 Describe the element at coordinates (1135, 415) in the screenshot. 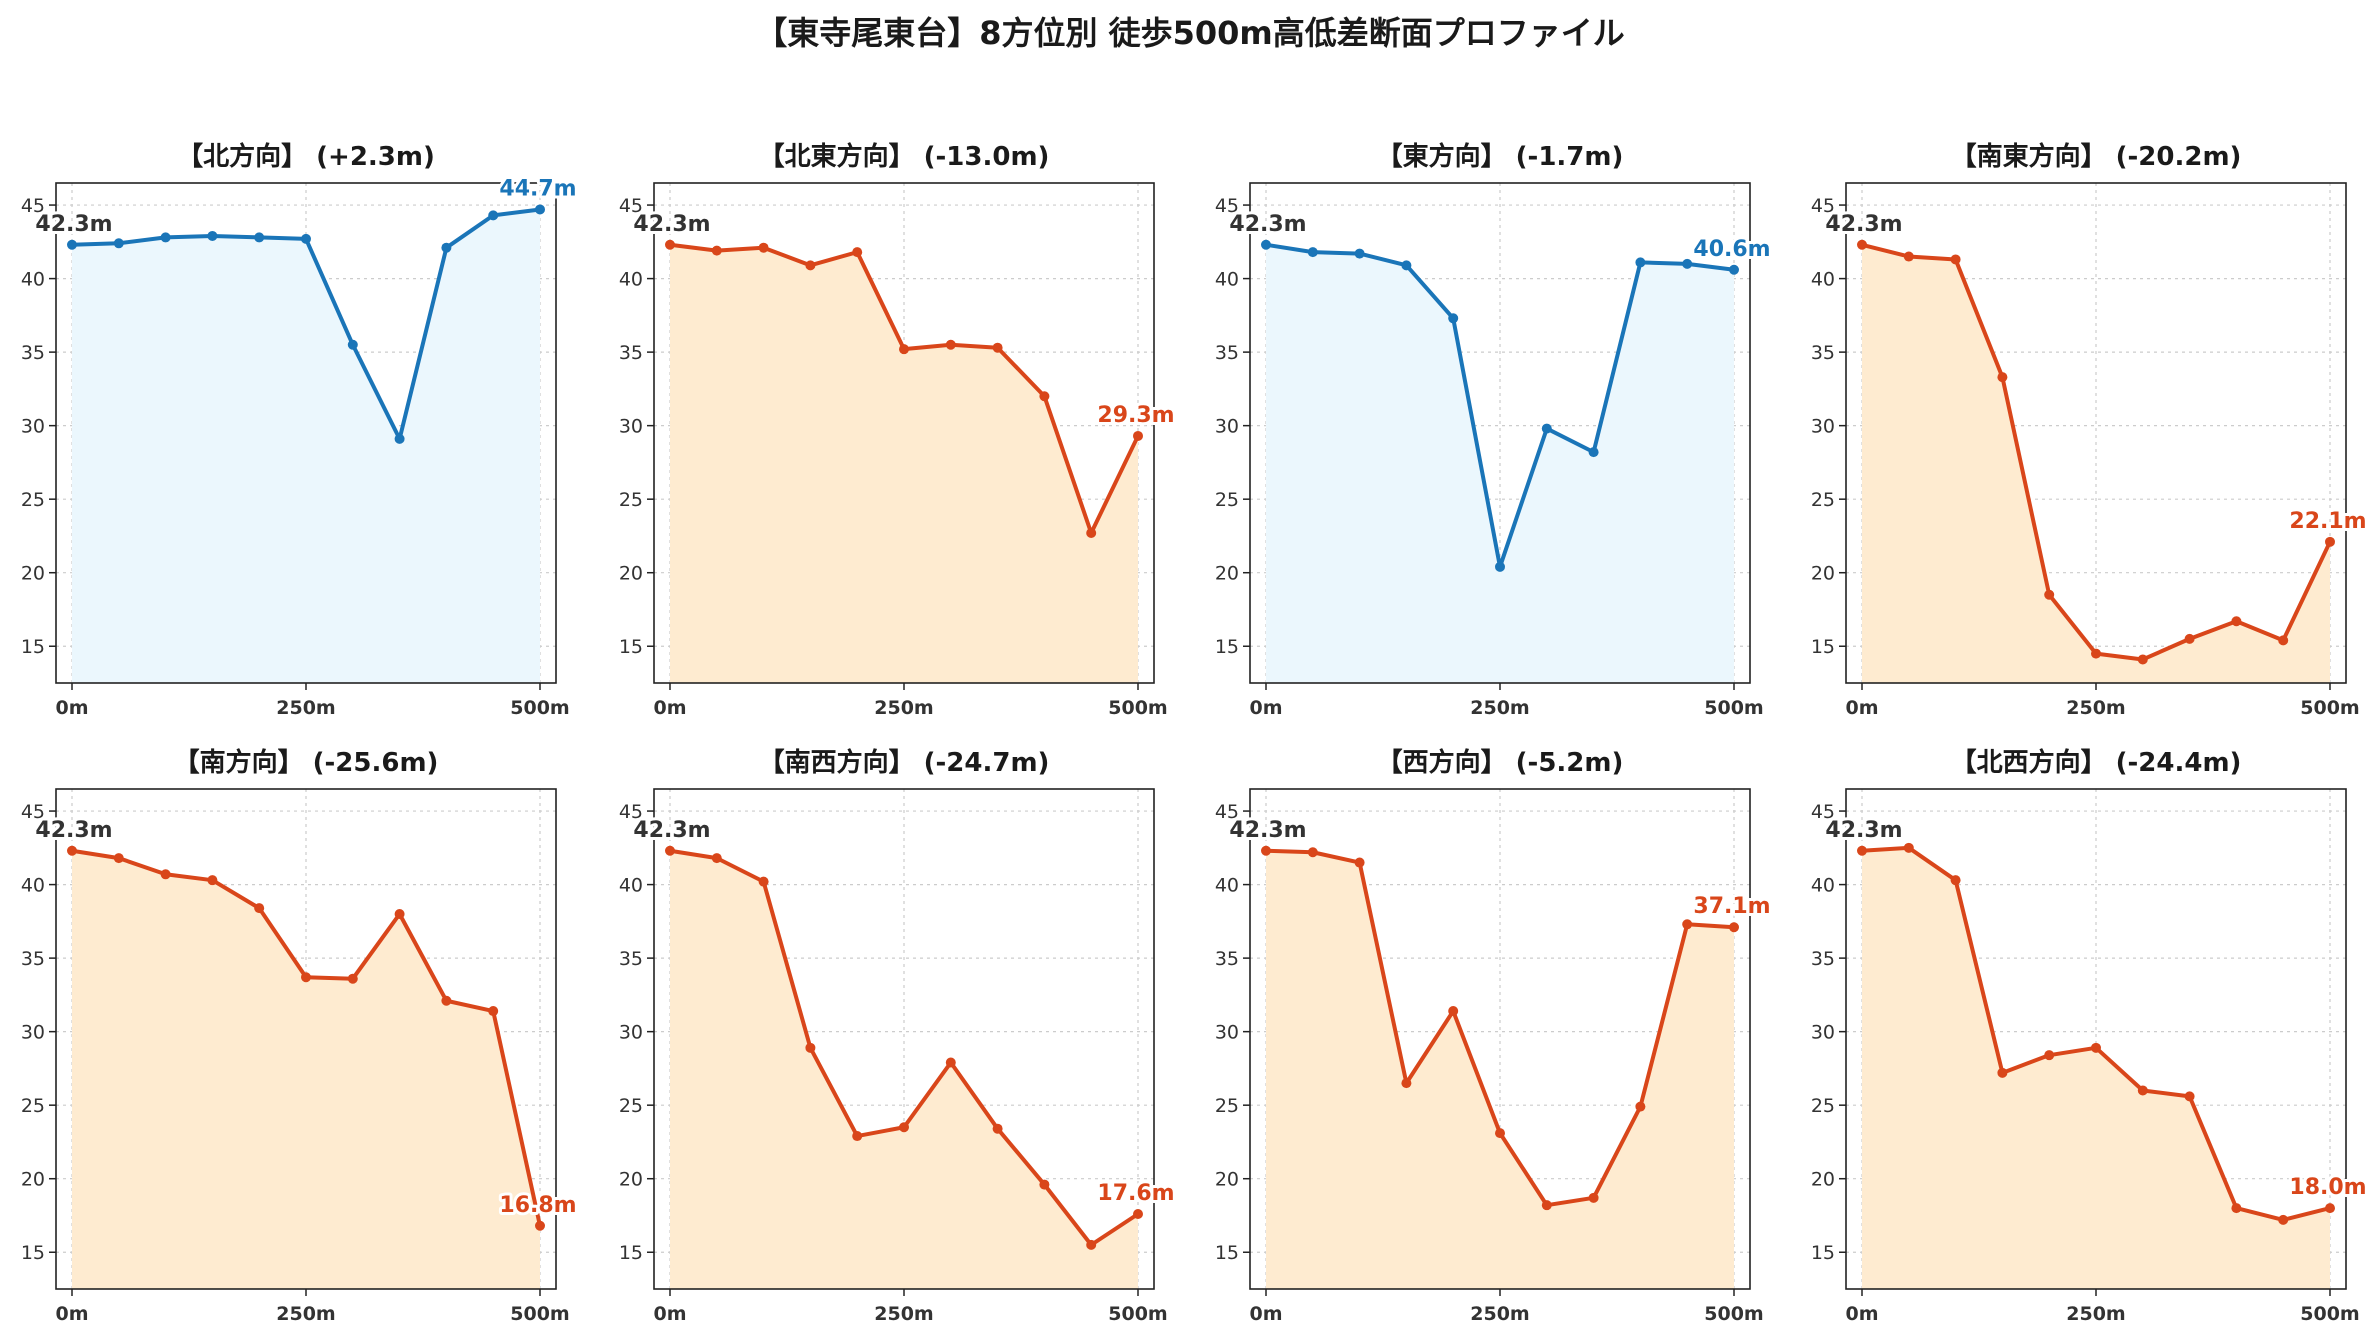

I see `end-elevation-label: 29.3m` at that location.